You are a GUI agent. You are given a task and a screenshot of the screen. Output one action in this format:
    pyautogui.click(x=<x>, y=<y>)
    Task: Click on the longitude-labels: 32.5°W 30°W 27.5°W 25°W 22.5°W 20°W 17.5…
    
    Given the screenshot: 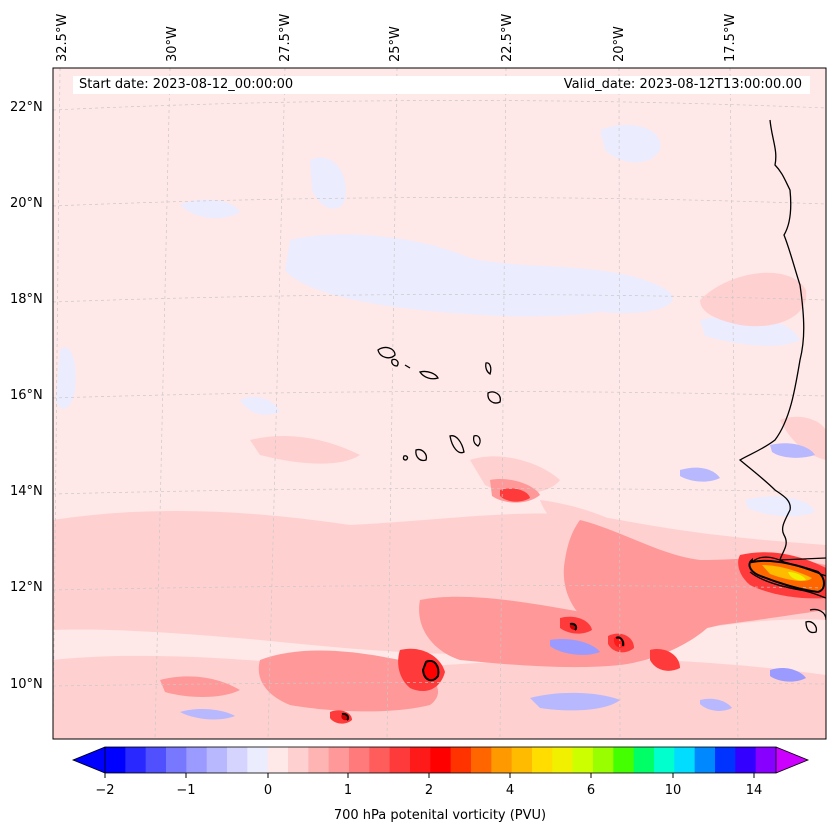 What is the action you would take?
    pyautogui.click(x=396, y=38)
    